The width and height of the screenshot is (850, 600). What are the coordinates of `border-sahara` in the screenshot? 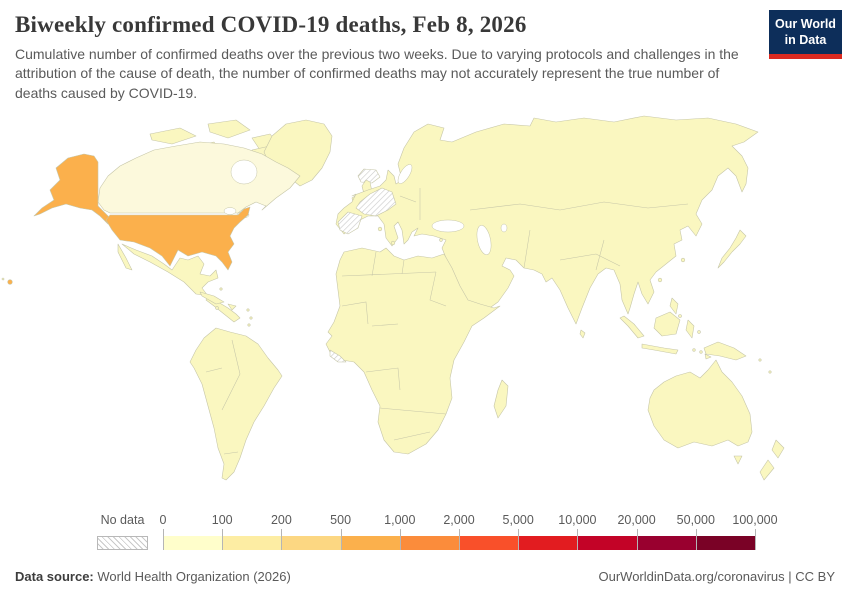 It's located at (389, 264).